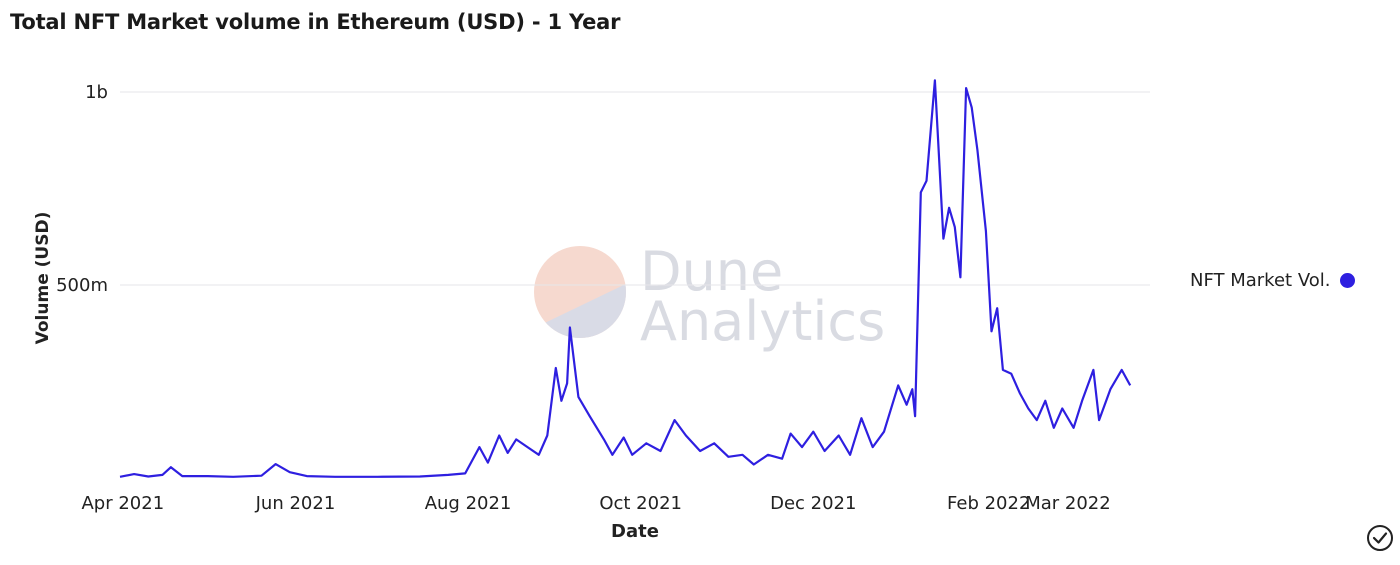 The height and width of the screenshot is (565, 1400). Describe the element at coordinates (762, 321) in the screenshot. I see `watermark-text-analytics: Analytics` at that location.